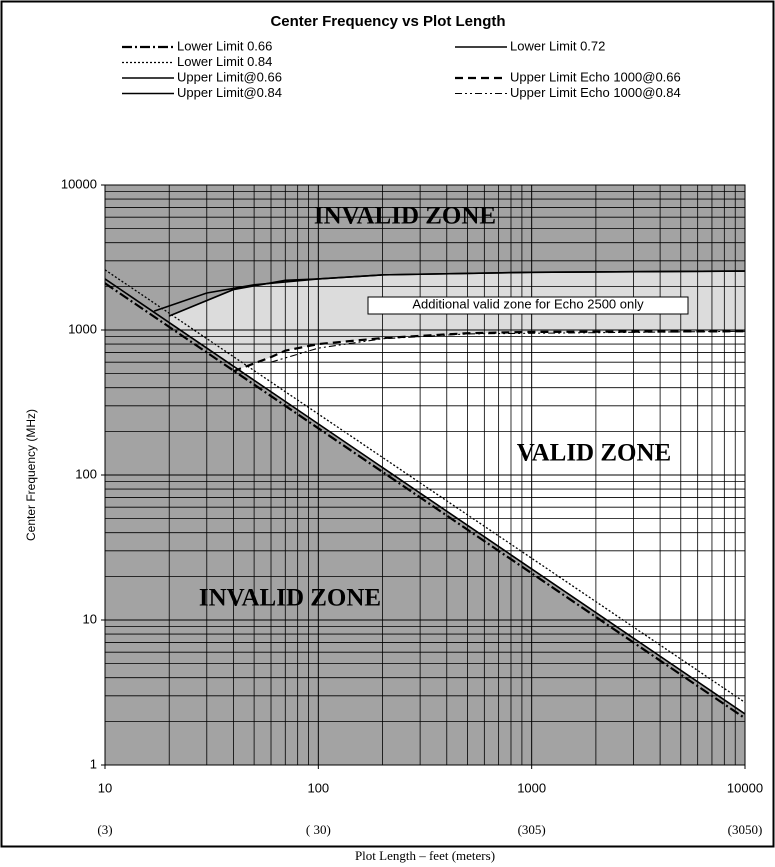  What do you see at coordinates (595, 76) in the screenshot?
I see `legend-label: Upper Limit Echo 1000@0.66` at bounding box center [595, 76].